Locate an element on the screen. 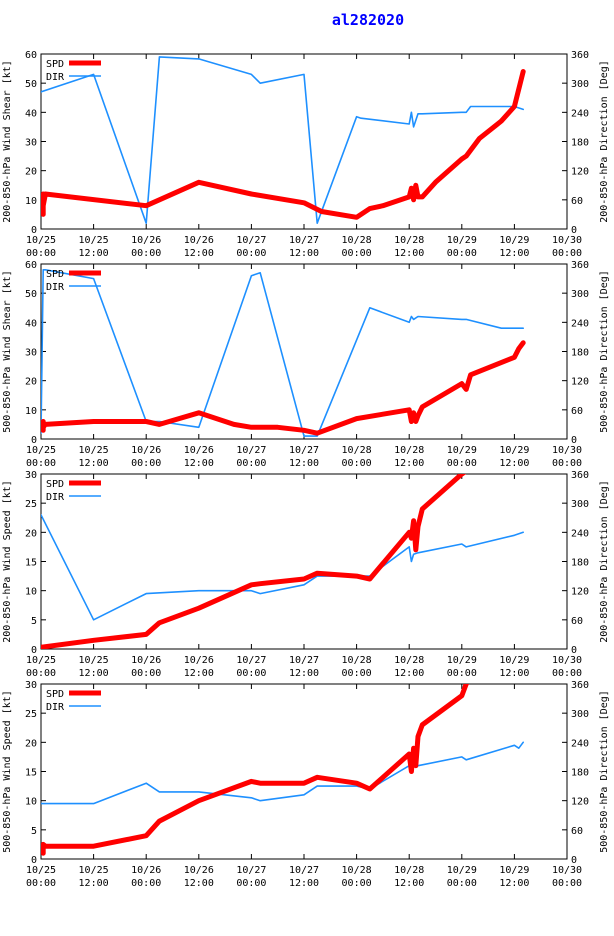 The width and height of the screenshot is (614, 936). y-axis-label: 500-850-hPa Wind Shear [kt] is located at coordinates (7, 351).